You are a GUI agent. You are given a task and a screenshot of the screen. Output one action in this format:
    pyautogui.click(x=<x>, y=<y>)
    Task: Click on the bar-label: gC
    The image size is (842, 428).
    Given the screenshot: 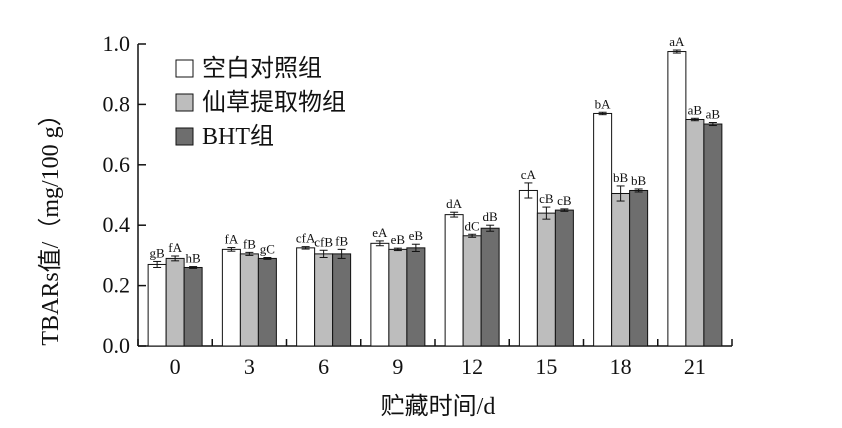 What is the action you would take?
    pyautogui.click(x=267, y=249)
    